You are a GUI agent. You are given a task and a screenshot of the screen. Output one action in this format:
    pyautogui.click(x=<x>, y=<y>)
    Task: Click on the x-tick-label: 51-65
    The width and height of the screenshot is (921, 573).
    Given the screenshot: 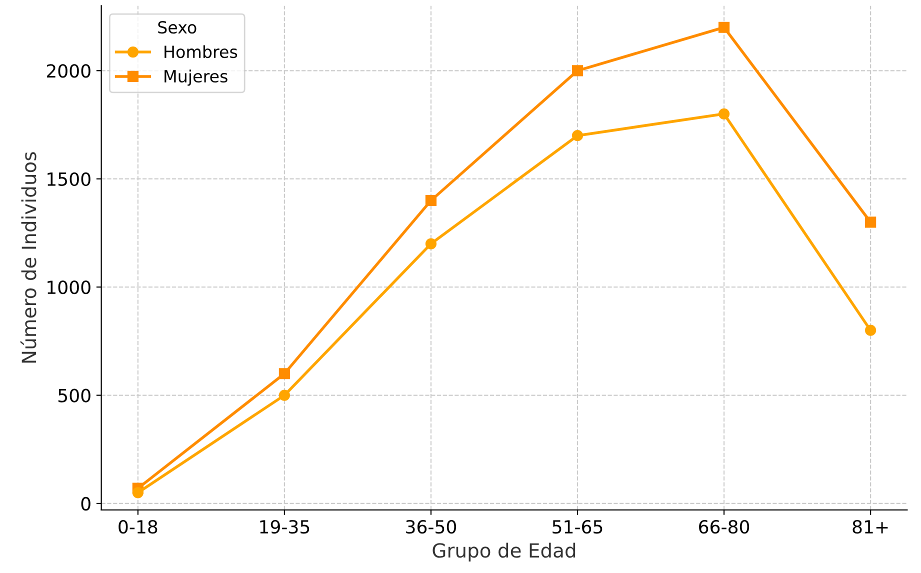 What is the action you would take?
    pyautogui.click(x=577, y=527)
    